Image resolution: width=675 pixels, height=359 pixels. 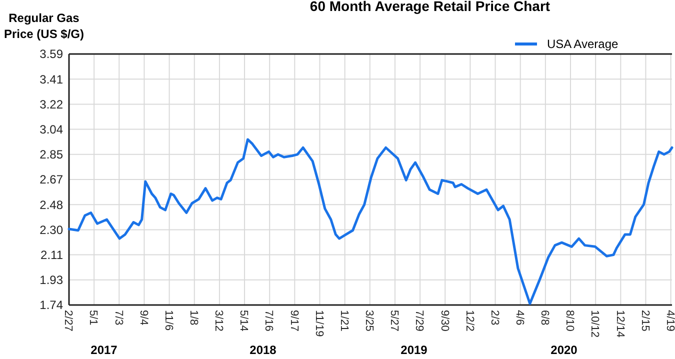 What do you see at coordinates (93, 318) in the screenshot?
I see `x-tick-label: 5/1` at bounding box center [93, 318].